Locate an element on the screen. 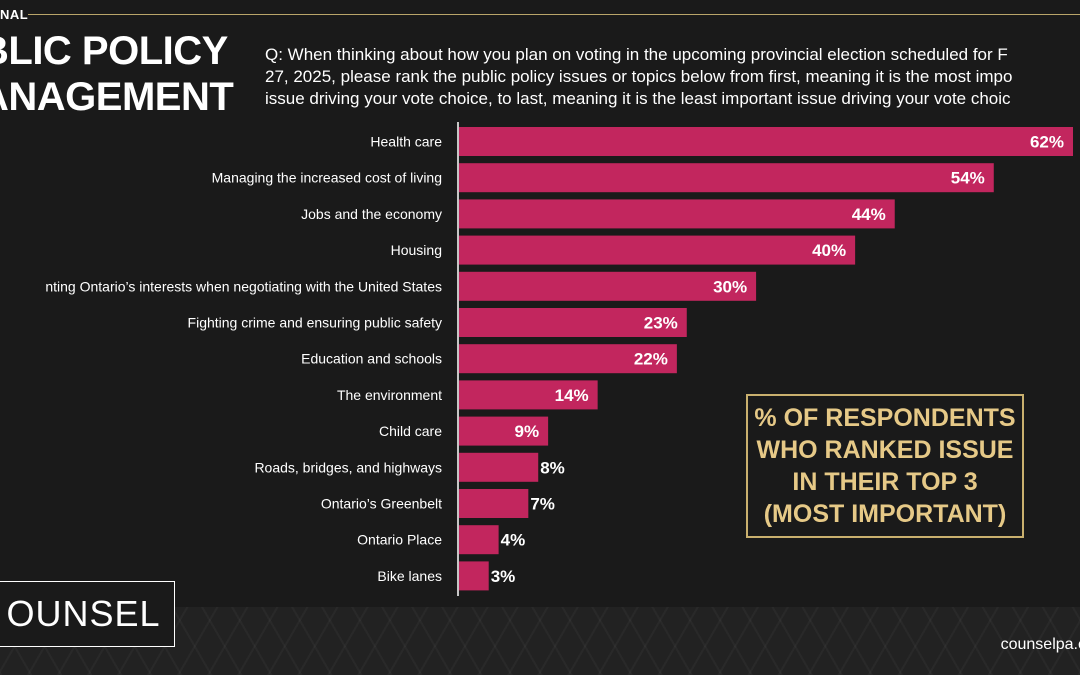 The image size is (1080, 675). data-label: 4% is located at coordinates (513, 540).